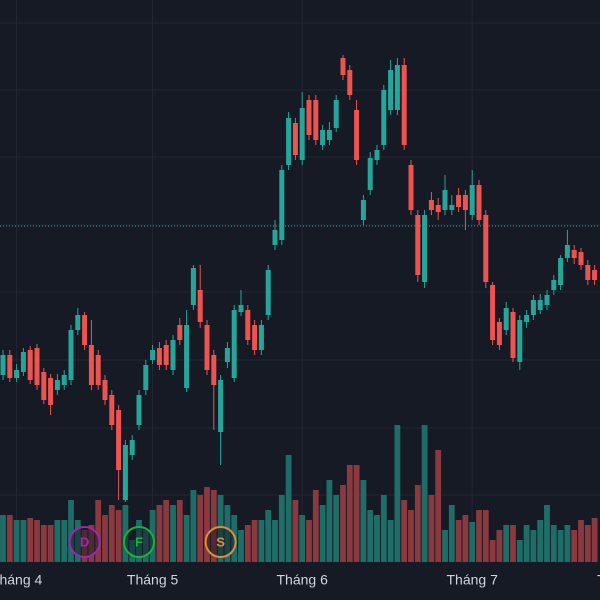 This screenshot has width=600, height=600. I want to click on x-tick-label: Tháng 4, so click(21, 580).